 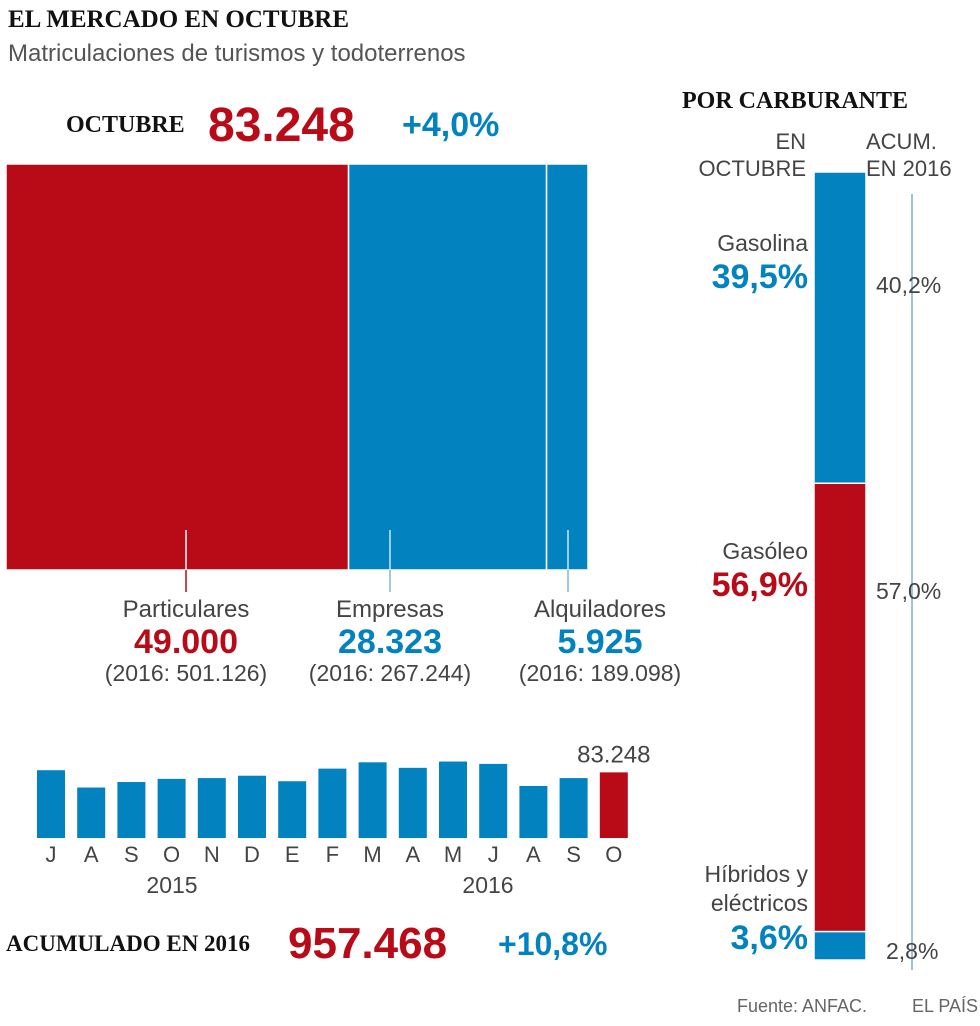 I want to click on fuel-bar-hibridos, so click(x=840, y=945).